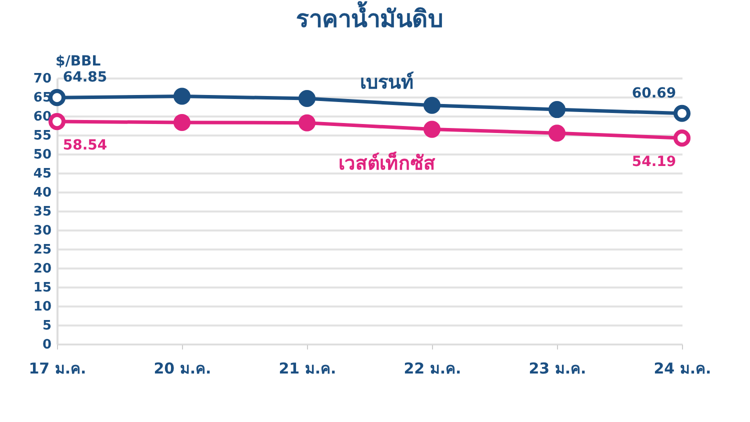  I want to click on x-tick-label: 21 ม.ค., so click(307, 369).